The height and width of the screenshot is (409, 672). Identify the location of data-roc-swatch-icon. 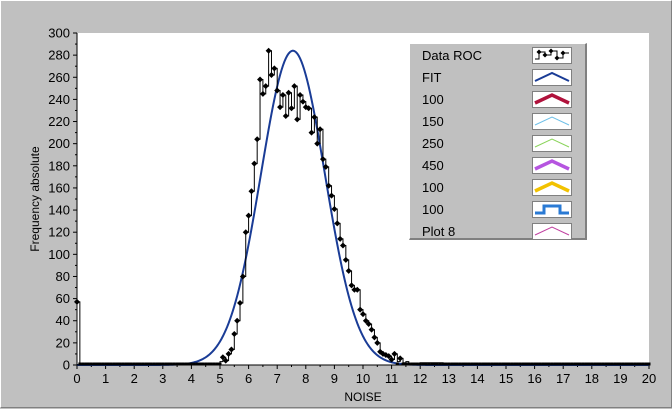
(552, 55).